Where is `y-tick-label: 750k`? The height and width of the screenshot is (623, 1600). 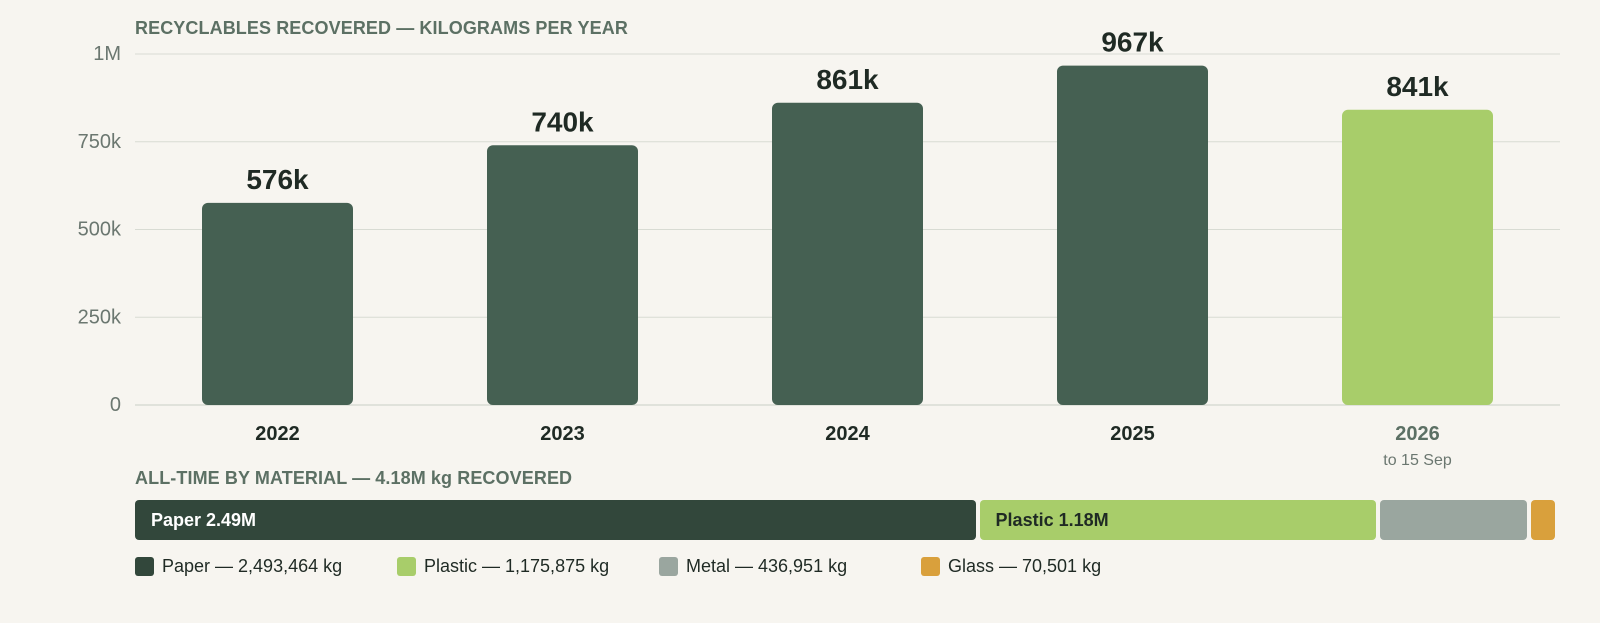
y-tick-label: 750k is located at coordinates (100, 142).